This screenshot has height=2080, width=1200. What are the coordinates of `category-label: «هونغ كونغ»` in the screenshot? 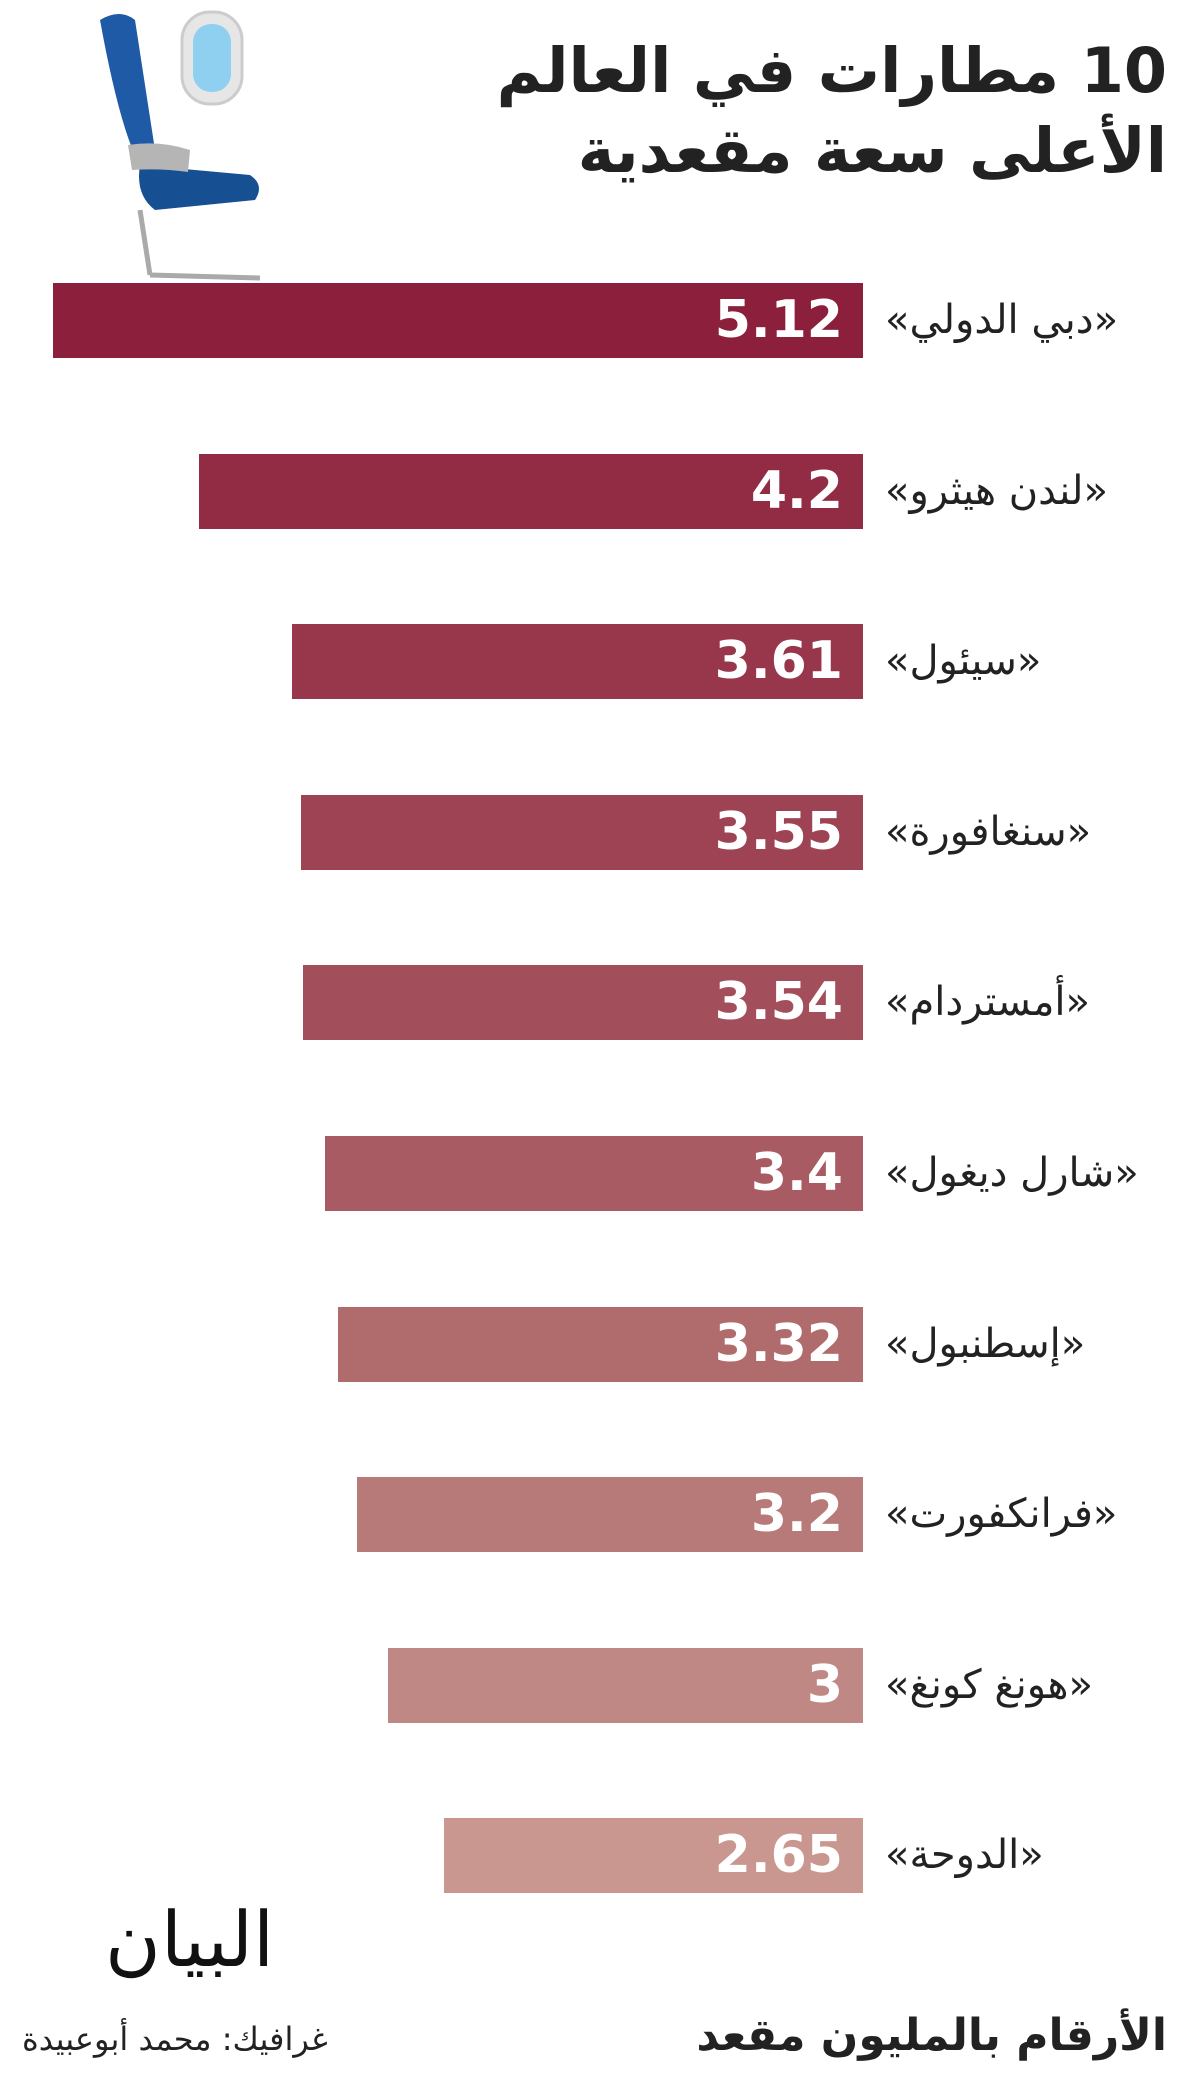 It's located at (989, 1684).